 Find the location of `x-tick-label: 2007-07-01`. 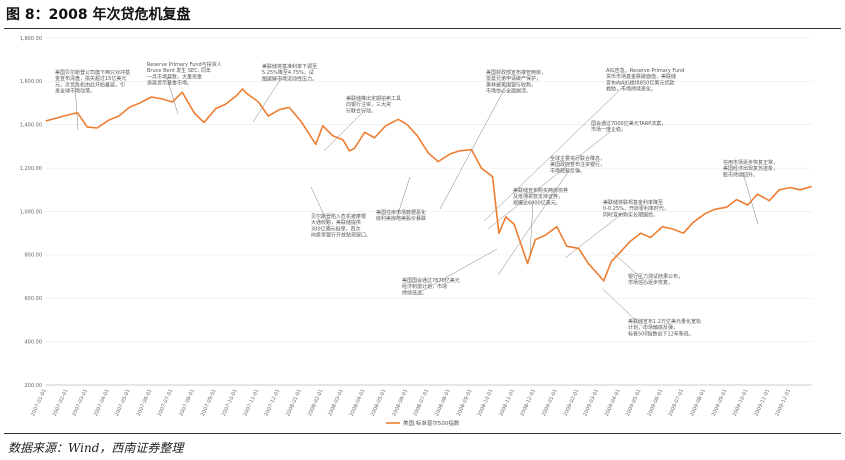

x-tick-label: 2007-07-01 is located at coordinates (166, 402).